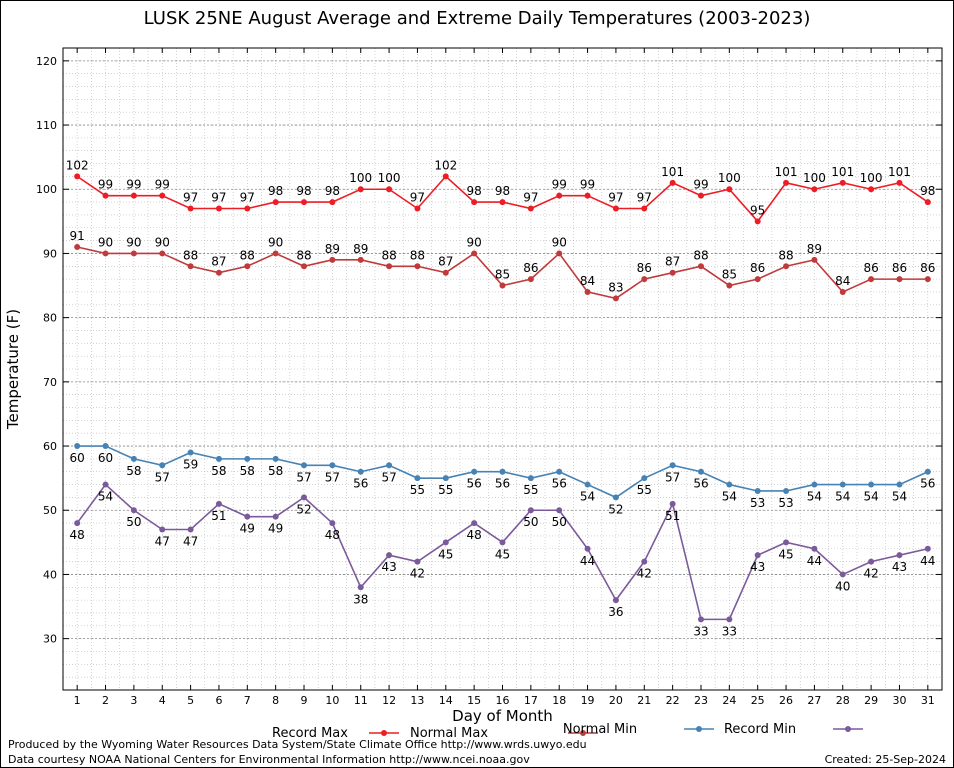 This screenshot has height=768, width=954. Describe the element at coordinates (304, 700) in the screenshot. I see `x-tick-label: 9` at that location.